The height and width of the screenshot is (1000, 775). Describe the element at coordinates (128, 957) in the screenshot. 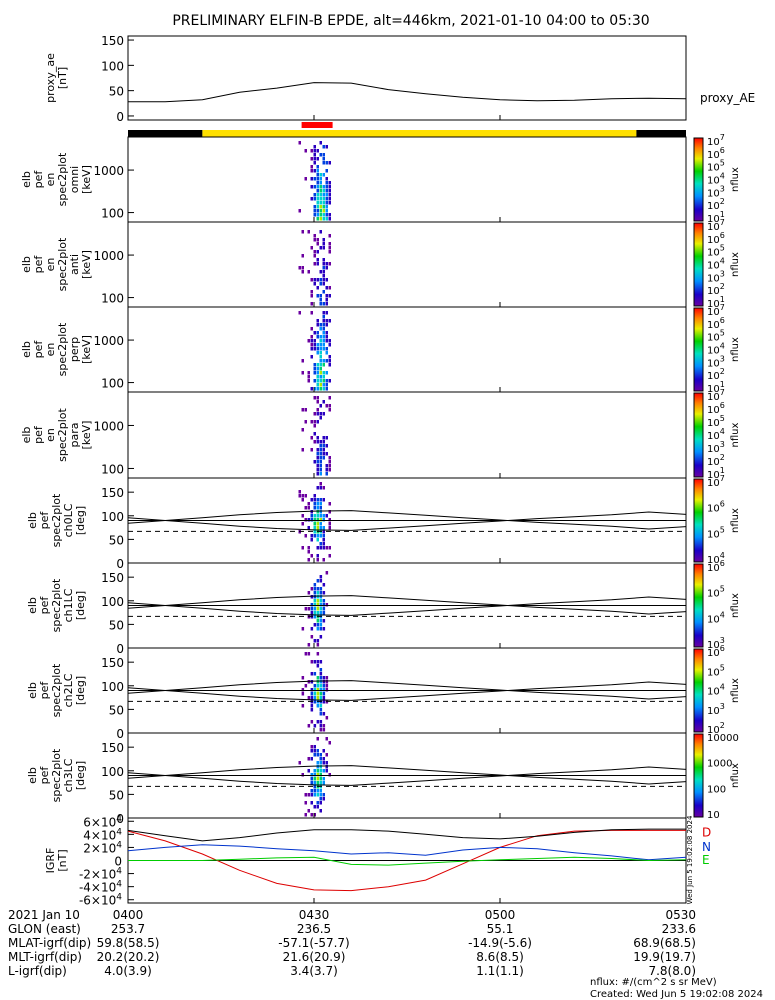

I see `footer-row-value: 20.2(20.2)` at that location.